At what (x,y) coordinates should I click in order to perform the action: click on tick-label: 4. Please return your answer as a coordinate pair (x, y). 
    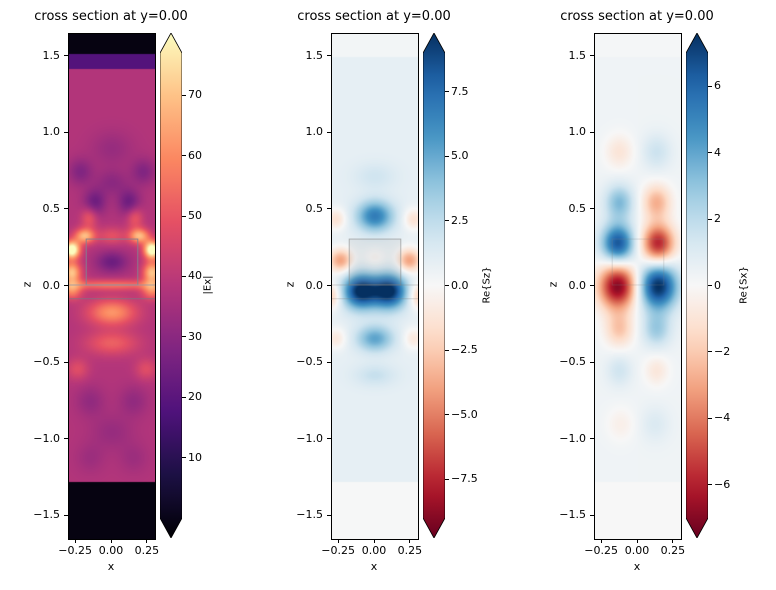
    Looking at the image, I should click on (717, 152).